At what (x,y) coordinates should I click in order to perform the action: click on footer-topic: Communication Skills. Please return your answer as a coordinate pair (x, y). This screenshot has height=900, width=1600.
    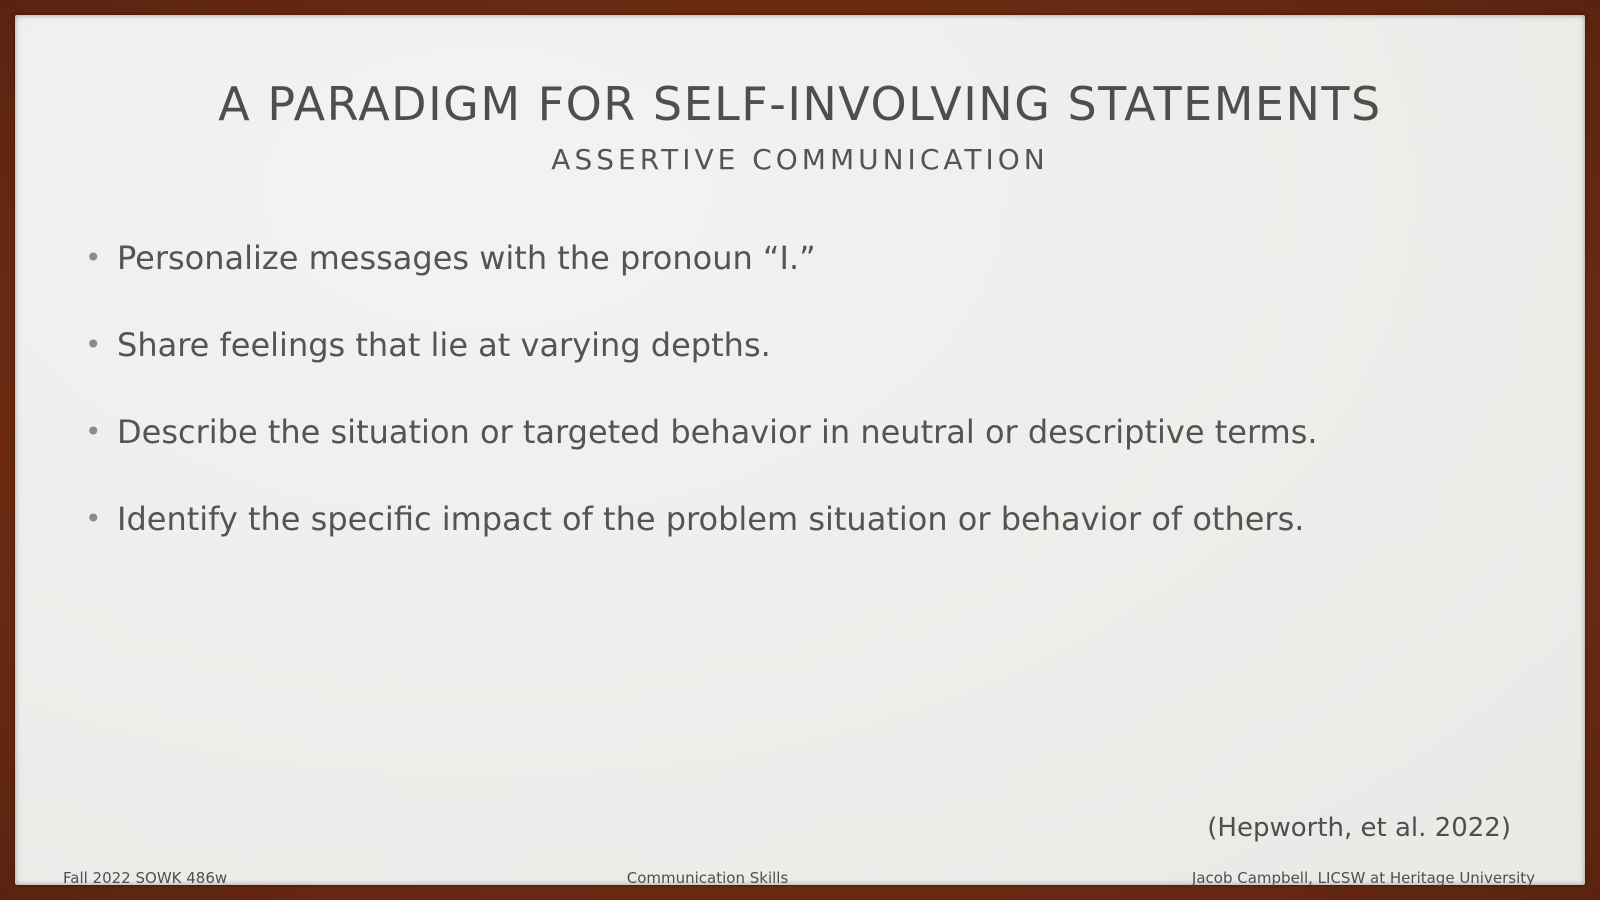
    Looking at the image, I should click on (707, 878).